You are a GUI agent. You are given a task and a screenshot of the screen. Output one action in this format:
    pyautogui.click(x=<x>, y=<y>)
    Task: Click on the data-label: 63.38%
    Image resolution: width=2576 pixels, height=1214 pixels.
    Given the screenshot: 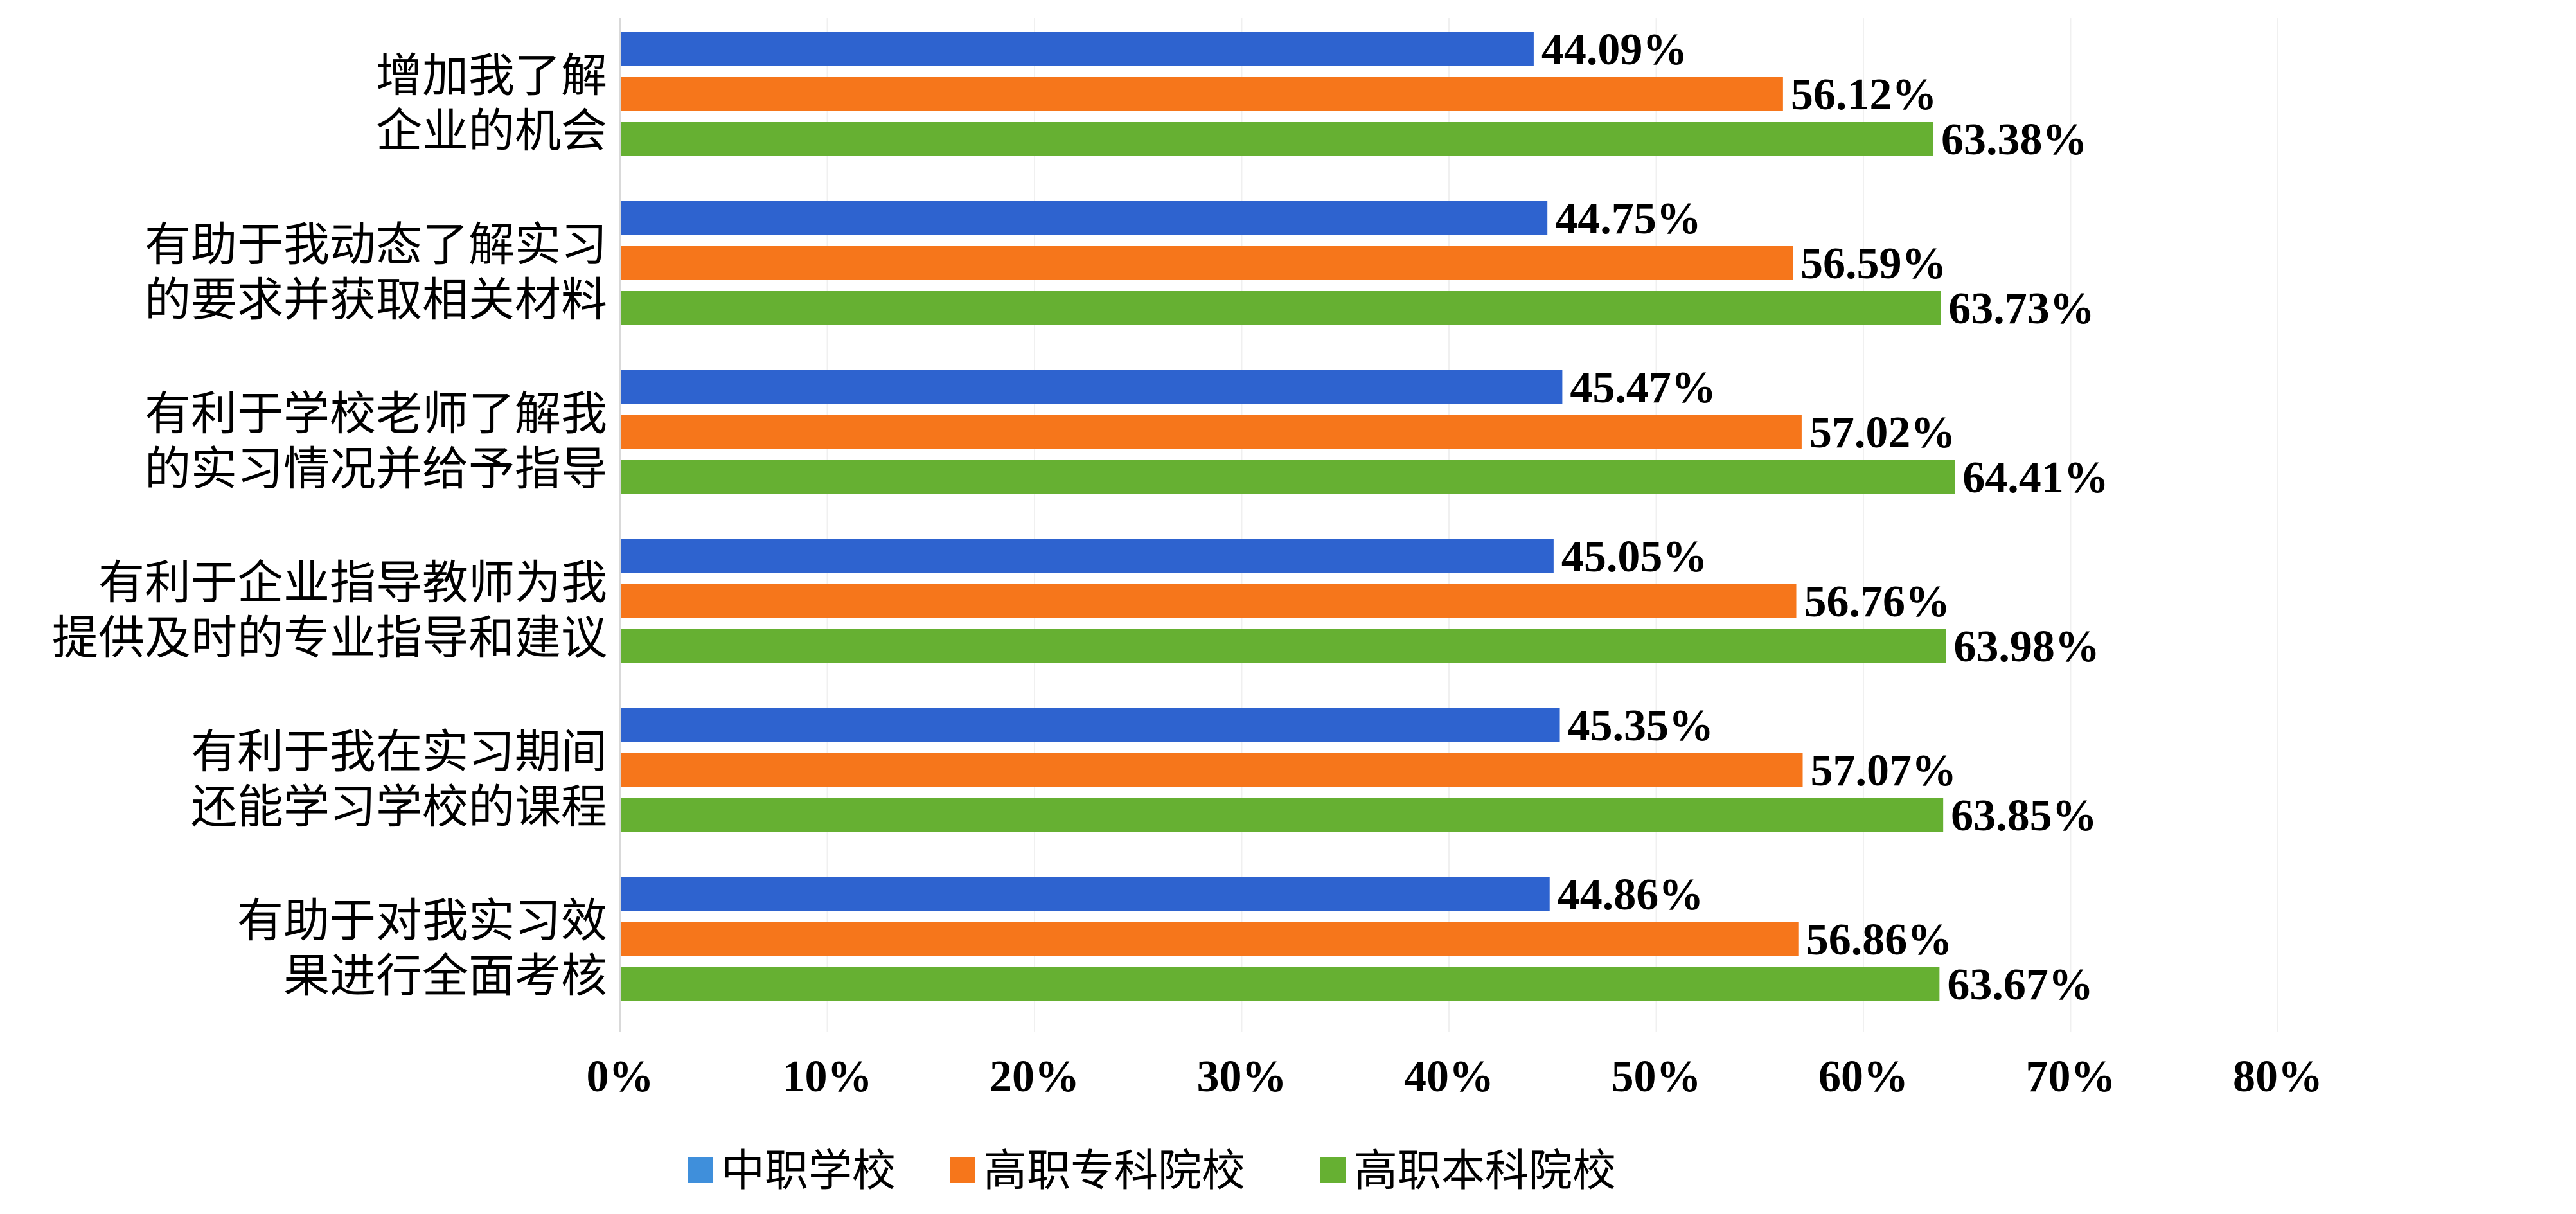 What is the action you would take?
    pyautogui.click(x=2015, y=140)
    